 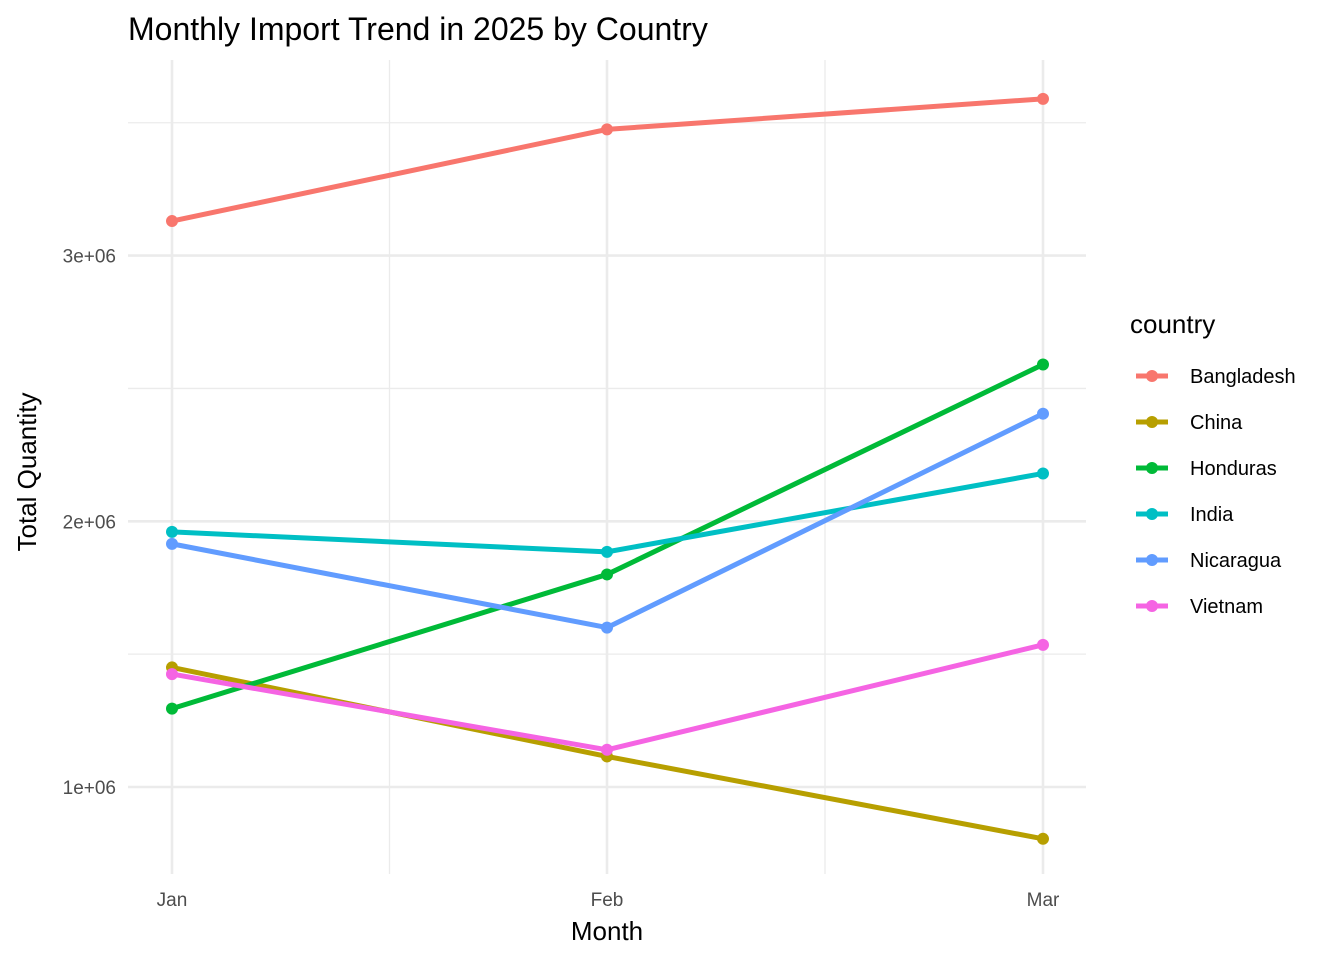 What do you see at coordinates (1226, 607) in the screenshot?
I see `legend-label: Vietnam` at bounding box center [1226, 607].